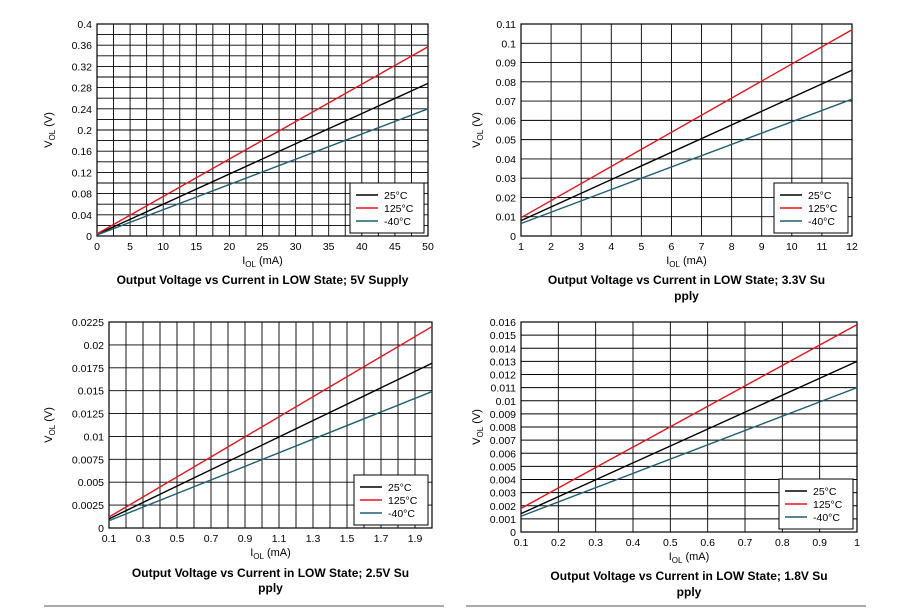 Image resolution: width=920 pixels, height=614 pixels. What do you see at coordinates (702, 247) in the screenshot?
I see `x-tick-label: 7` at bounding box center [702, 247].